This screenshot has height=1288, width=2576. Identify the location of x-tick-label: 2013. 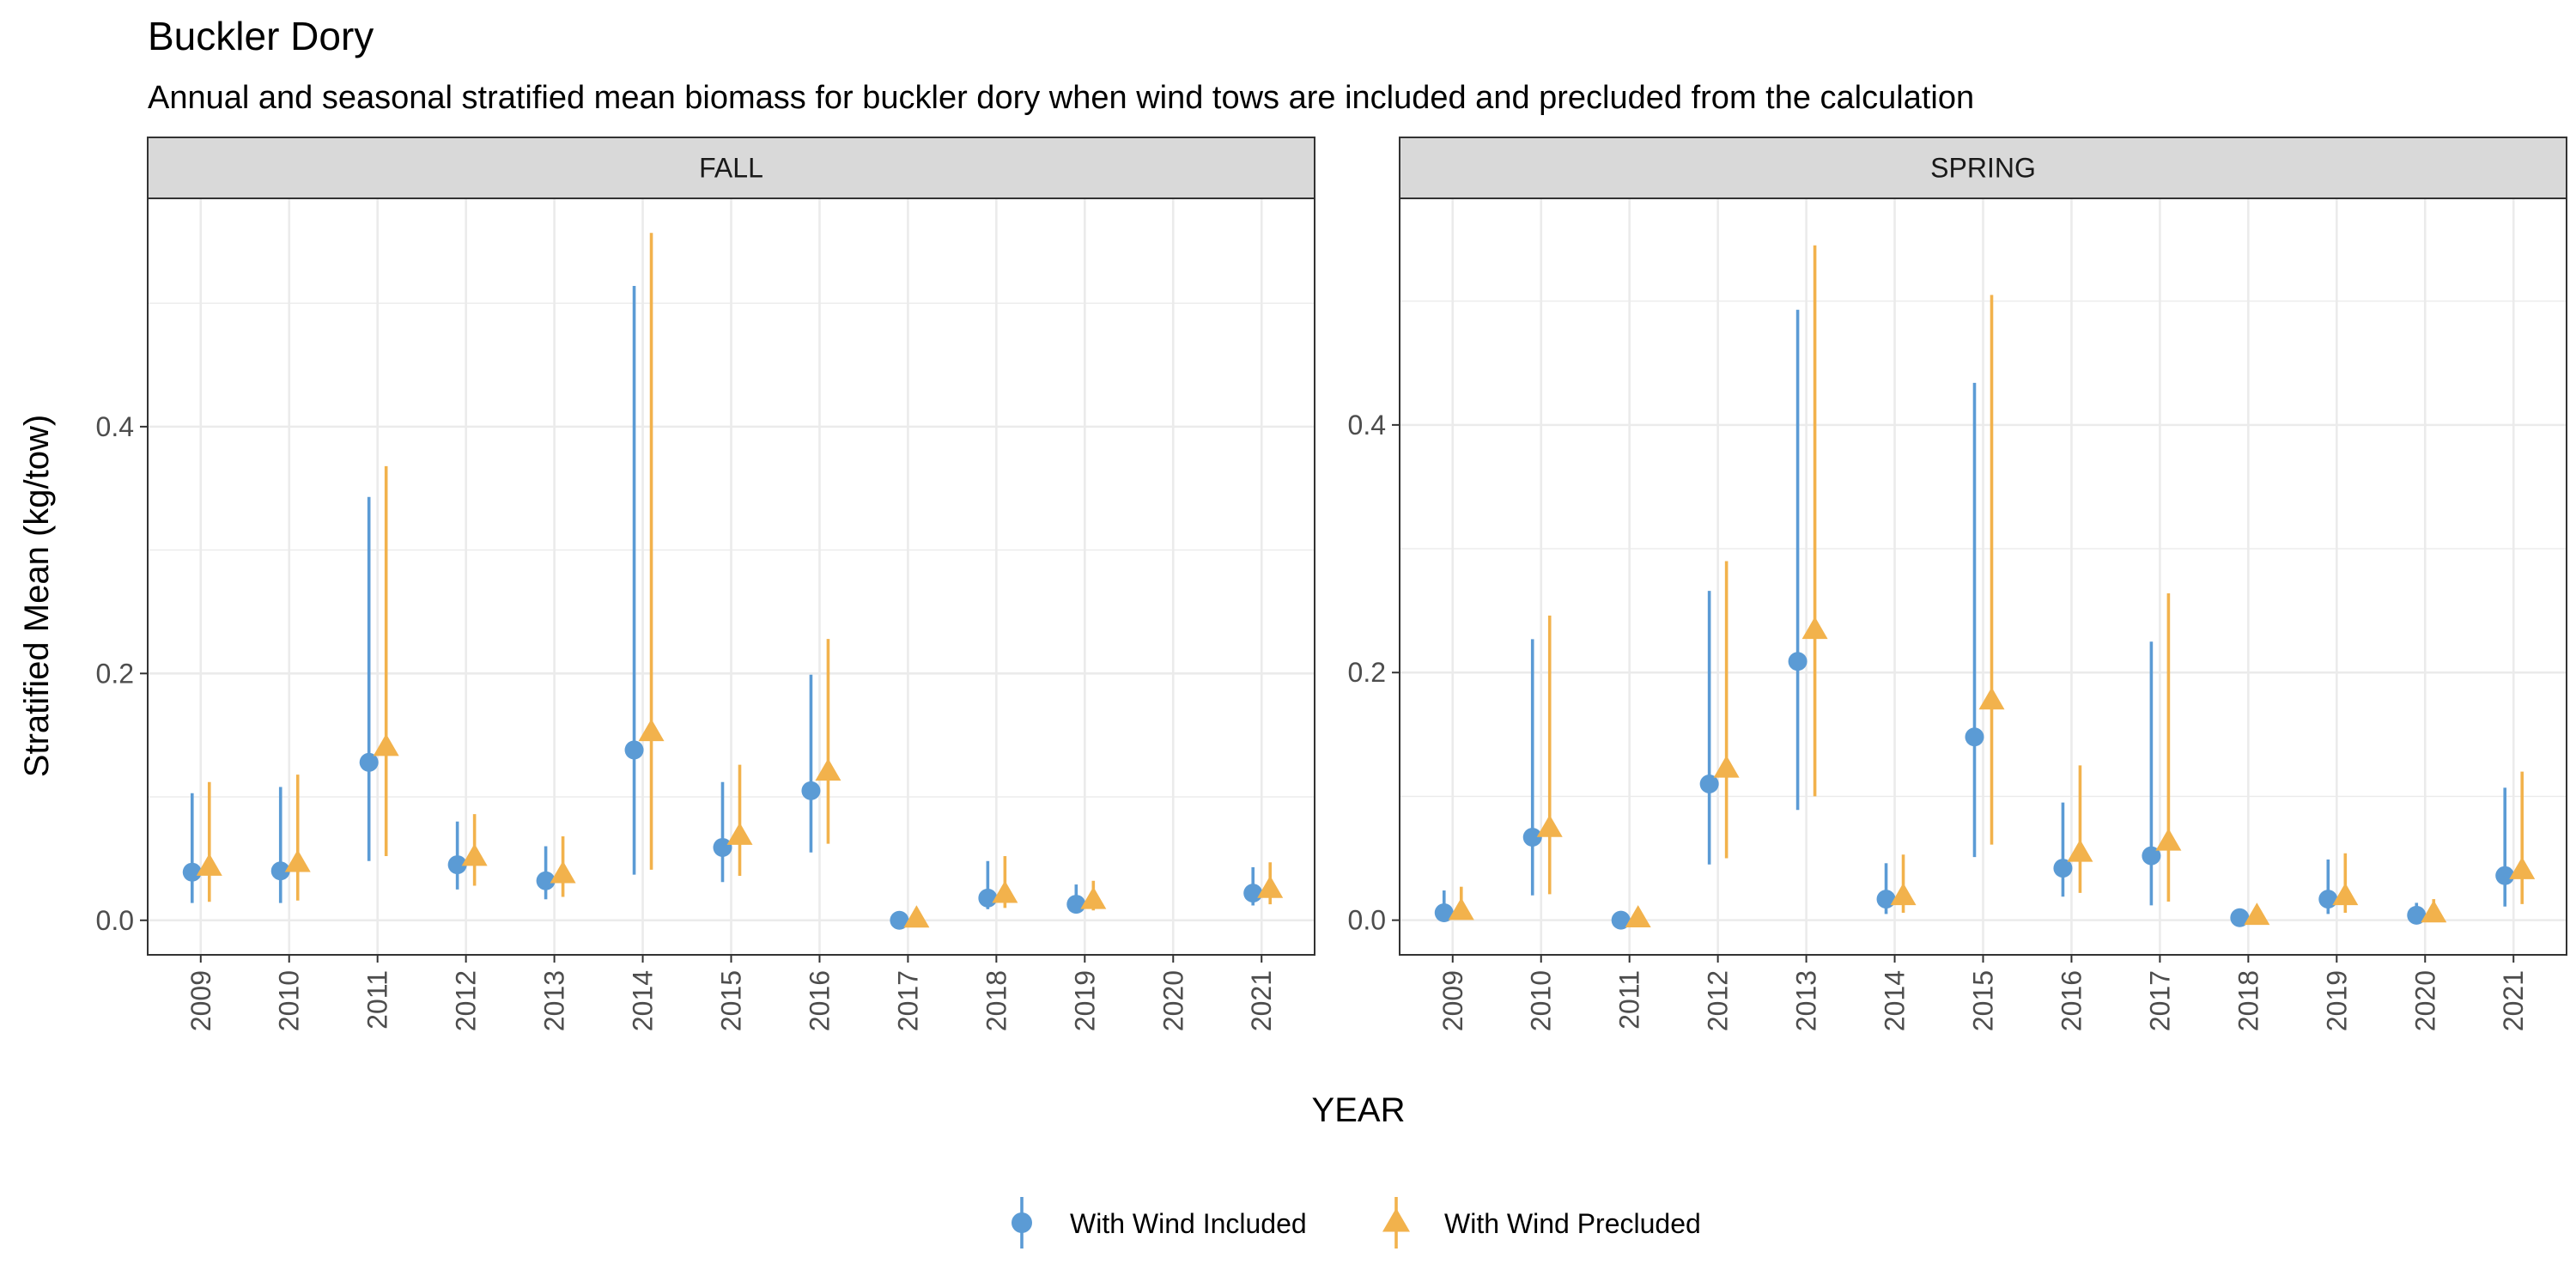
(554, 1001).